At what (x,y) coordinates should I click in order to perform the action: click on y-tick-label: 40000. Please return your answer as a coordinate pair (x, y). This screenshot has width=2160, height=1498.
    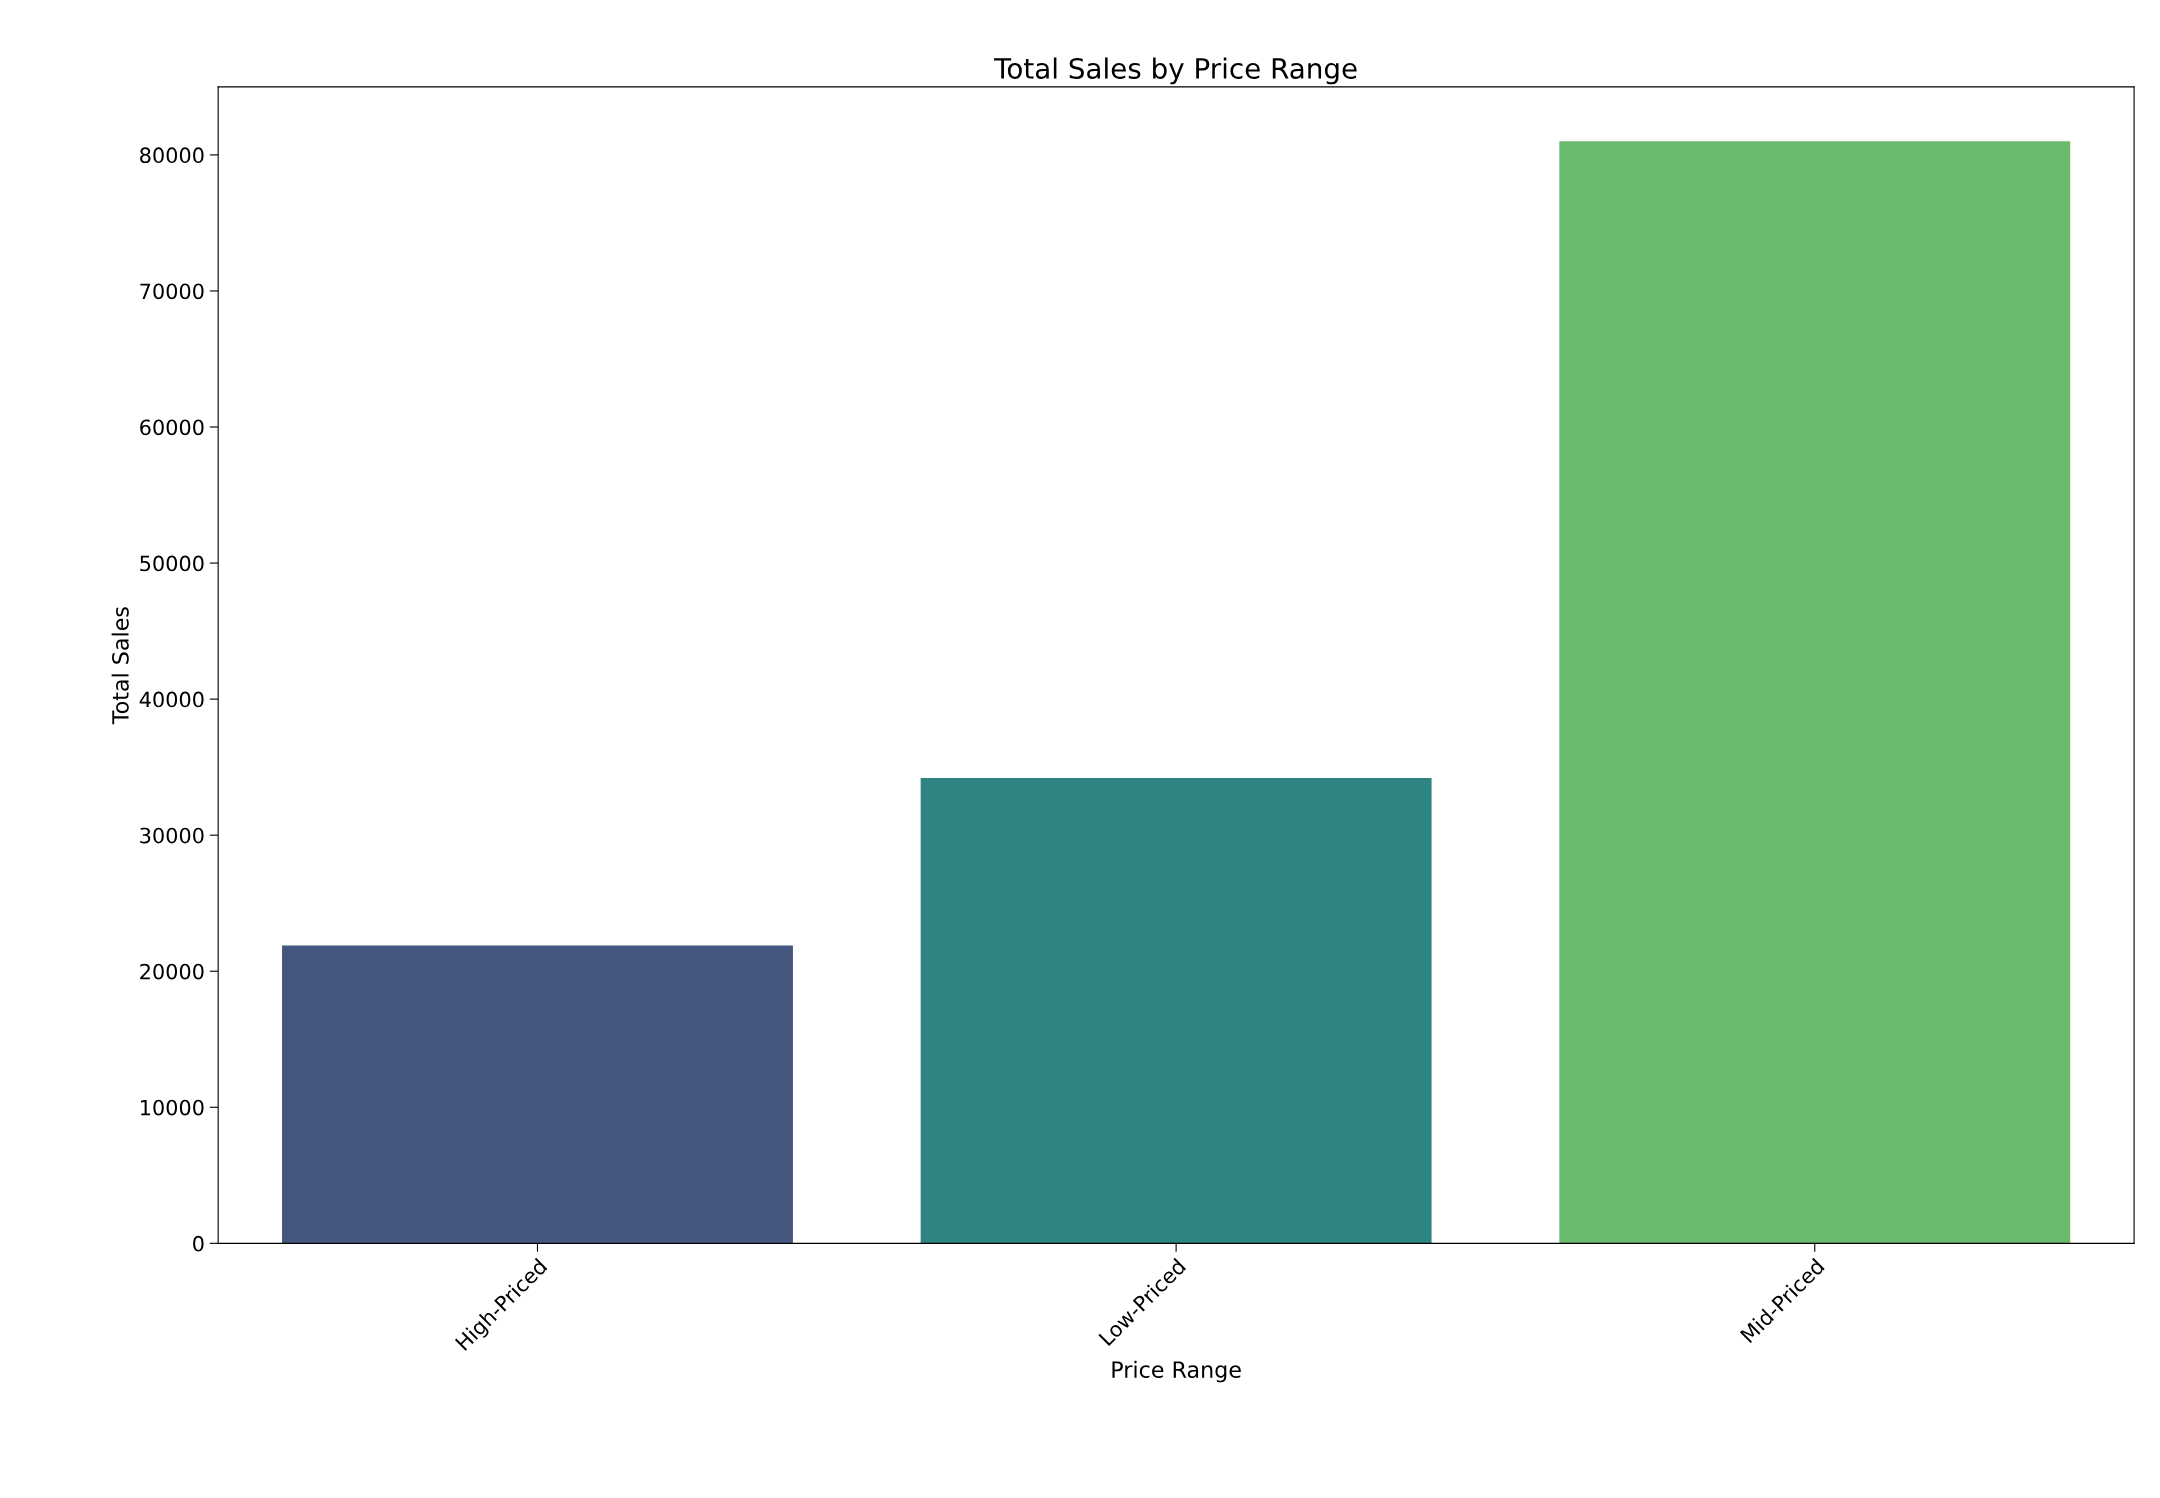
    Looking at the image, I should click on (171, 699).